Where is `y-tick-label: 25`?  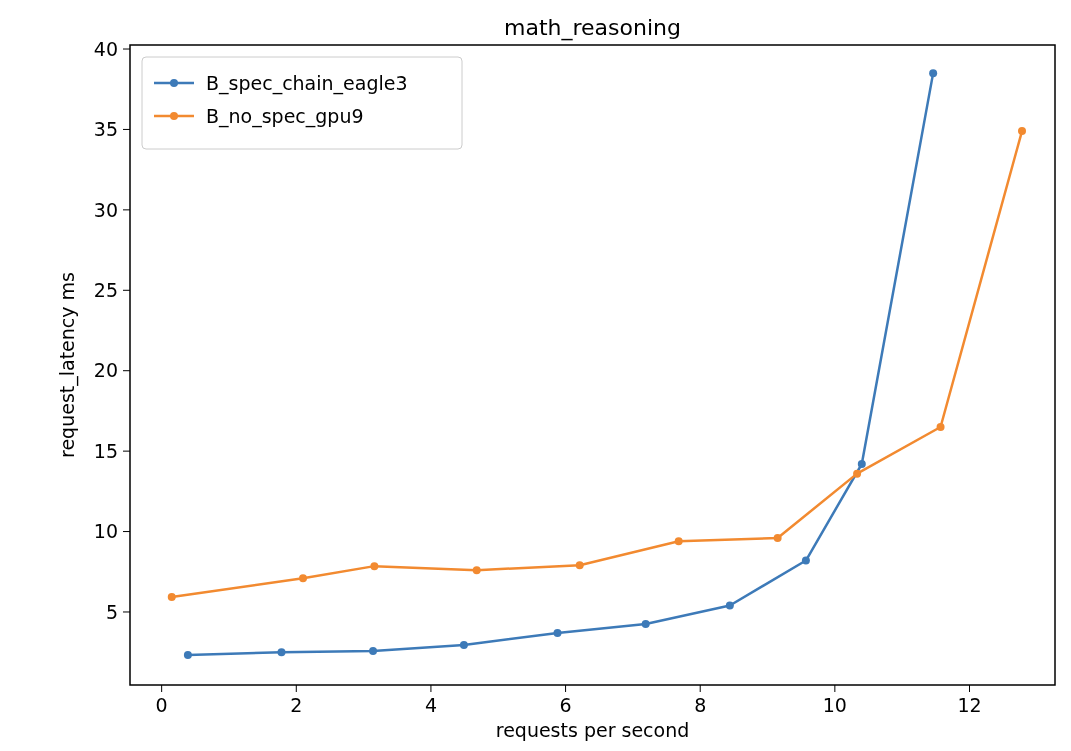
y-tick-label: 25 is located at coordinates (105, 289).